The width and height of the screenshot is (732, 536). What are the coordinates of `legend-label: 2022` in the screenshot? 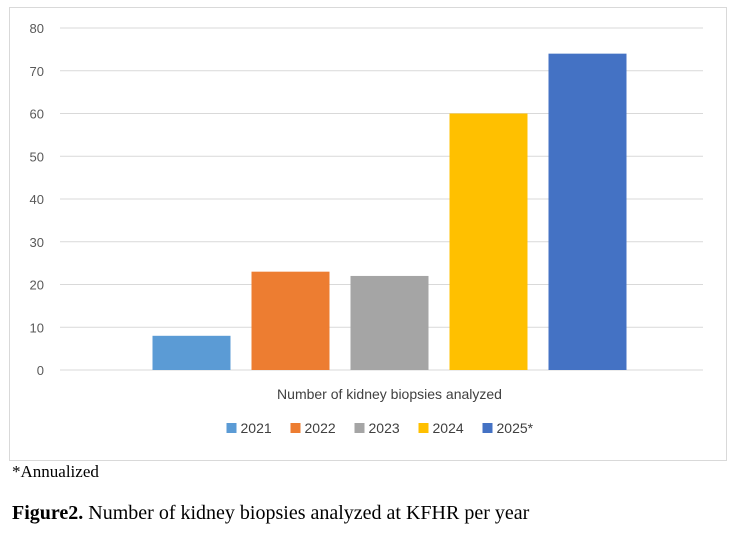 It's located at (320, 428).